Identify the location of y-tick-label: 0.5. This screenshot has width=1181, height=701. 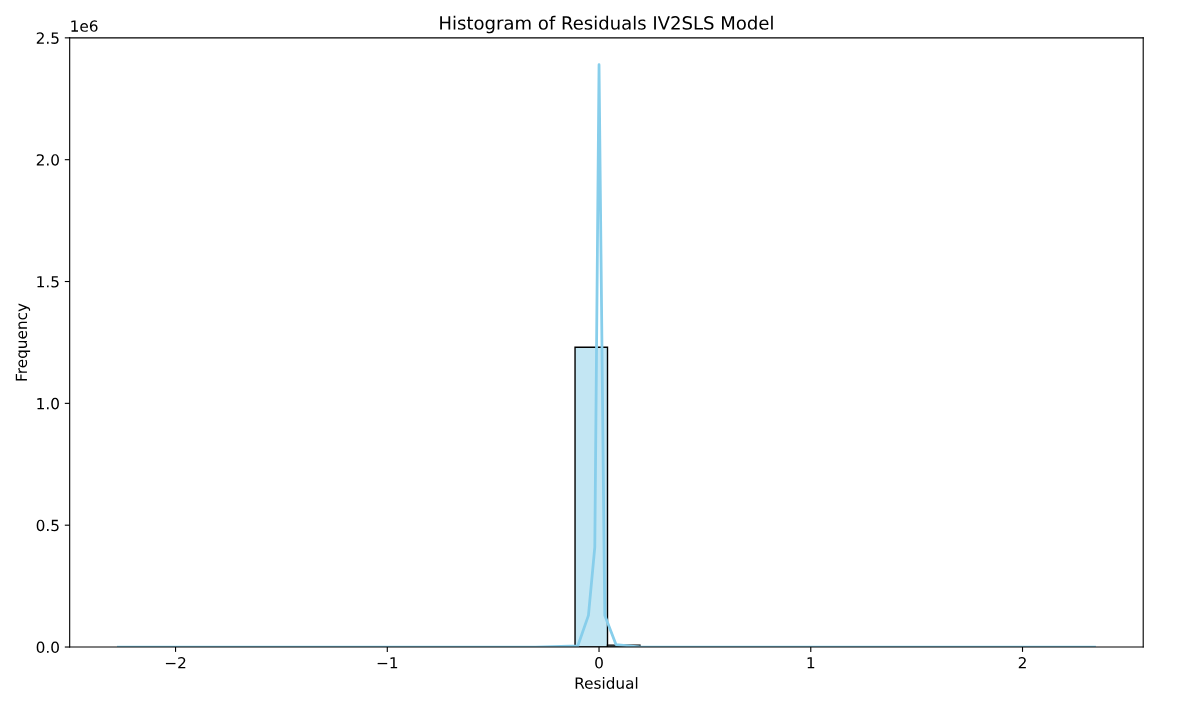
(47, 525).